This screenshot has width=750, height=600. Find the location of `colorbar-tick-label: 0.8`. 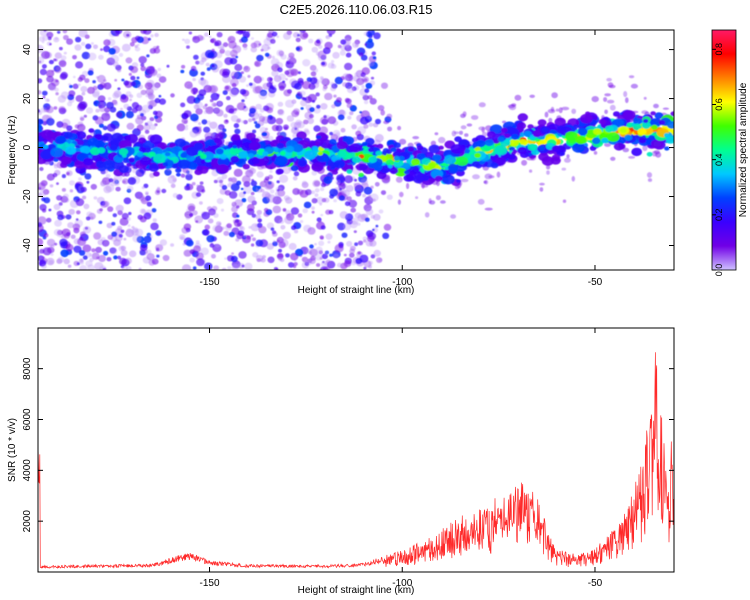

colorbar-tick-label: 0.8 is located at coordinates (719, 49).